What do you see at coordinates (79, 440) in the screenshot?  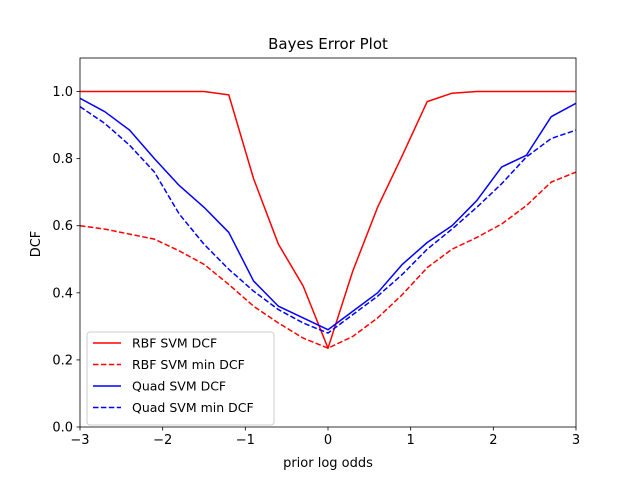 I see `x-tick-label: −3` at bounding box center [79, 440].